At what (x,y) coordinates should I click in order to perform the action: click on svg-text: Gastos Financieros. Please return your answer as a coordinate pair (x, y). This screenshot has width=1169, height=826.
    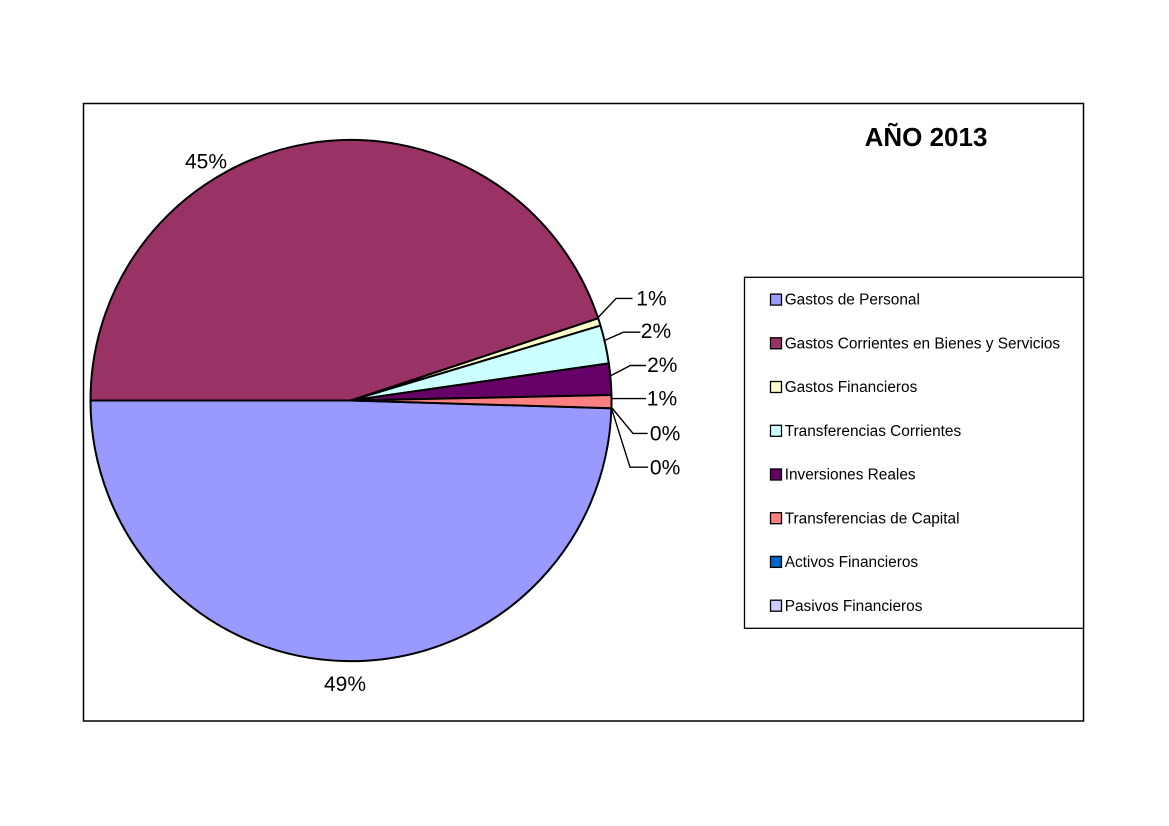
    Looking at the image, I should click on (851, 387).